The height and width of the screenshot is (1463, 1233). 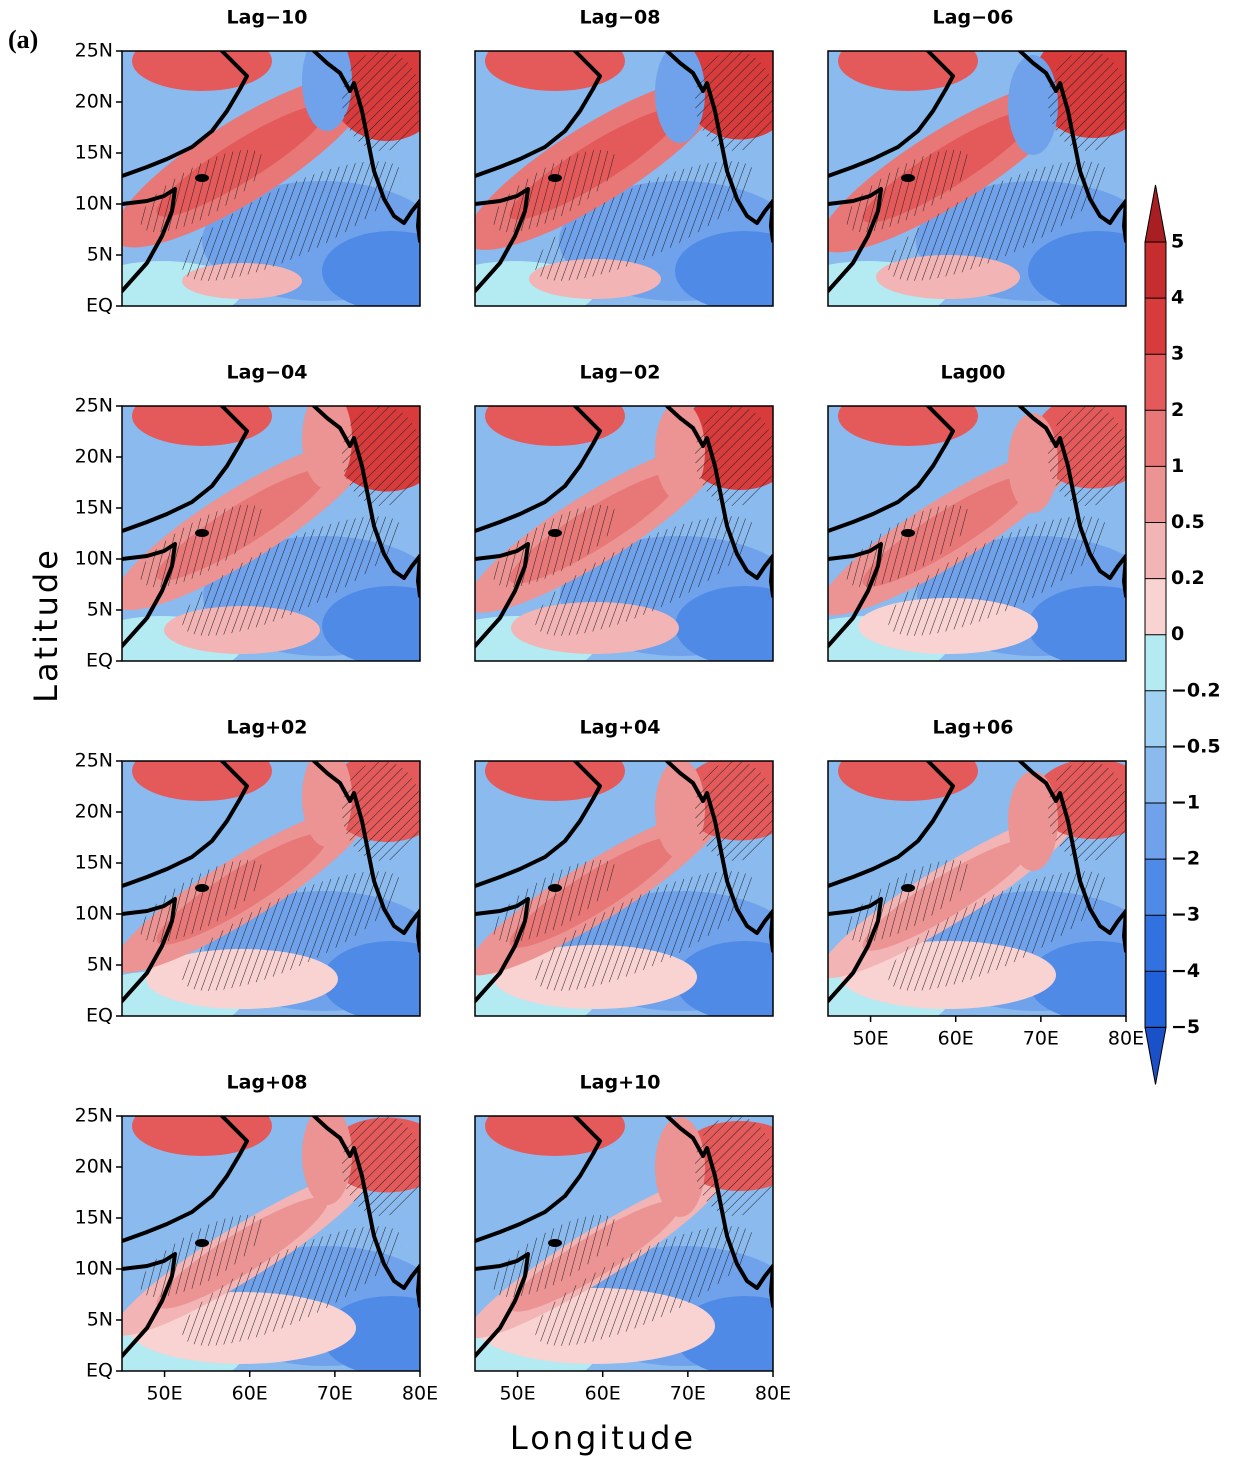 What do you see at coordinates (1185, 1027) in the screenshot?
I see `colorbar-label: −5` at bounding box center [1185, 1027].